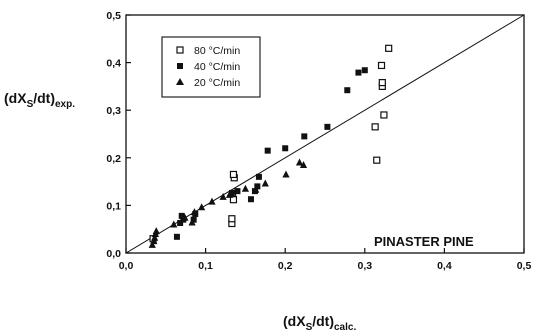 The height and width of the screenshot is (335, 536). What do you see at coordinates (217, 83) in the screenshot?
I see `legend-label-20: 20 °C/min` at bounding box center [217, 83].